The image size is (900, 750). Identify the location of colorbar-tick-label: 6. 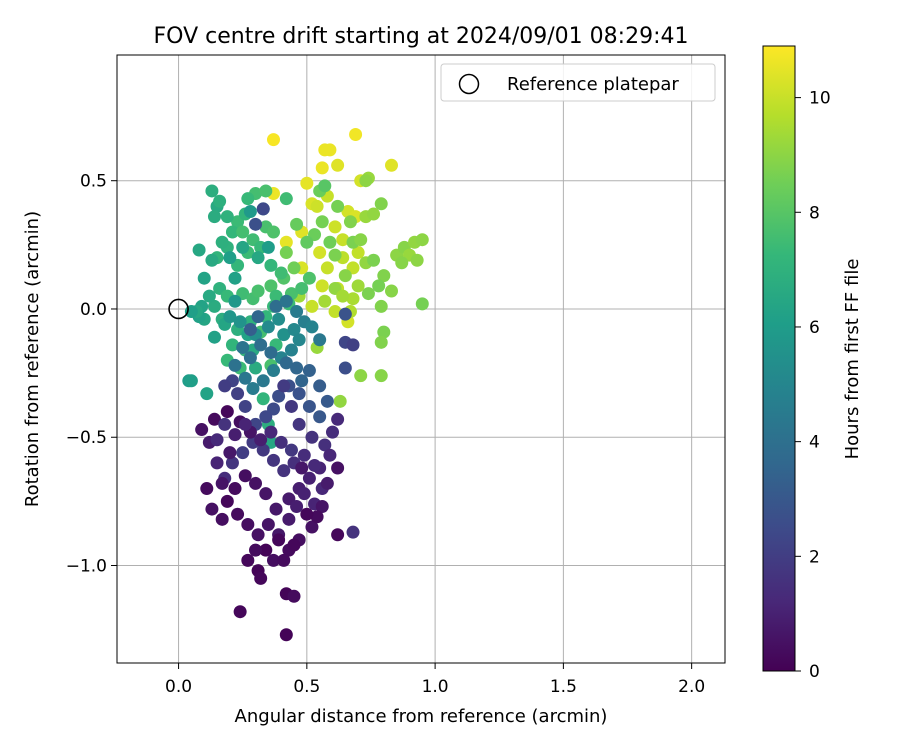
(814, 328).